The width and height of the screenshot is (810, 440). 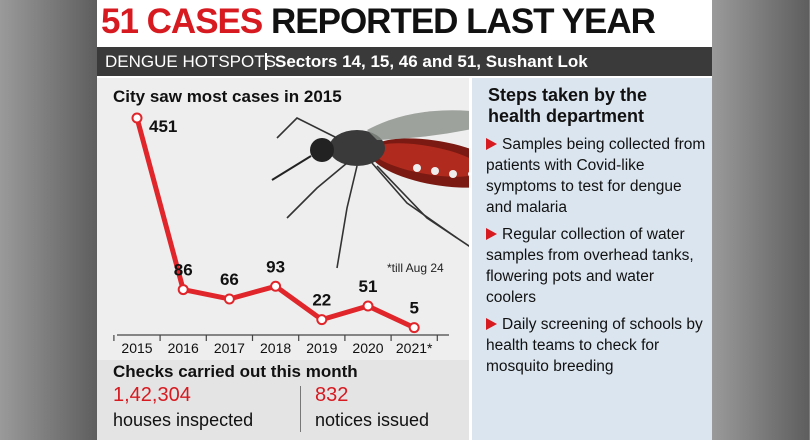 What do you see at coordinates (275, 266) in the screenshot?
I see `data-label: 93` at bounding box center [275, 266].